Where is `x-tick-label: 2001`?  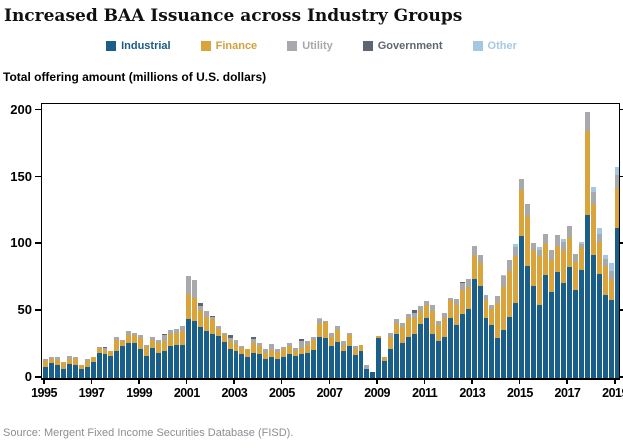
x-tick-label: 2001 is located at coordinates (186, 393).